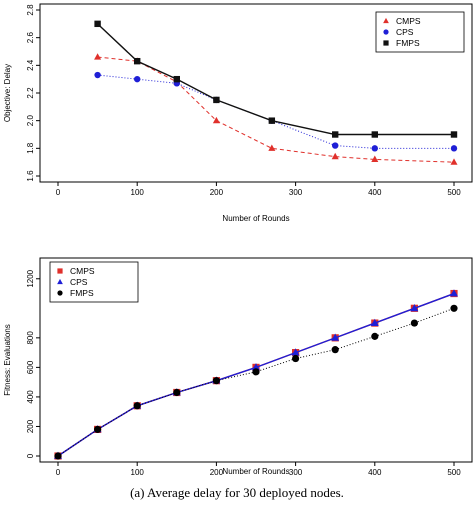 The height and width of the screenshot is (507, 474). Describe the element at coordinates (30, 10) in the screenshot. I see `y-tick-label: 2.8` at that location.